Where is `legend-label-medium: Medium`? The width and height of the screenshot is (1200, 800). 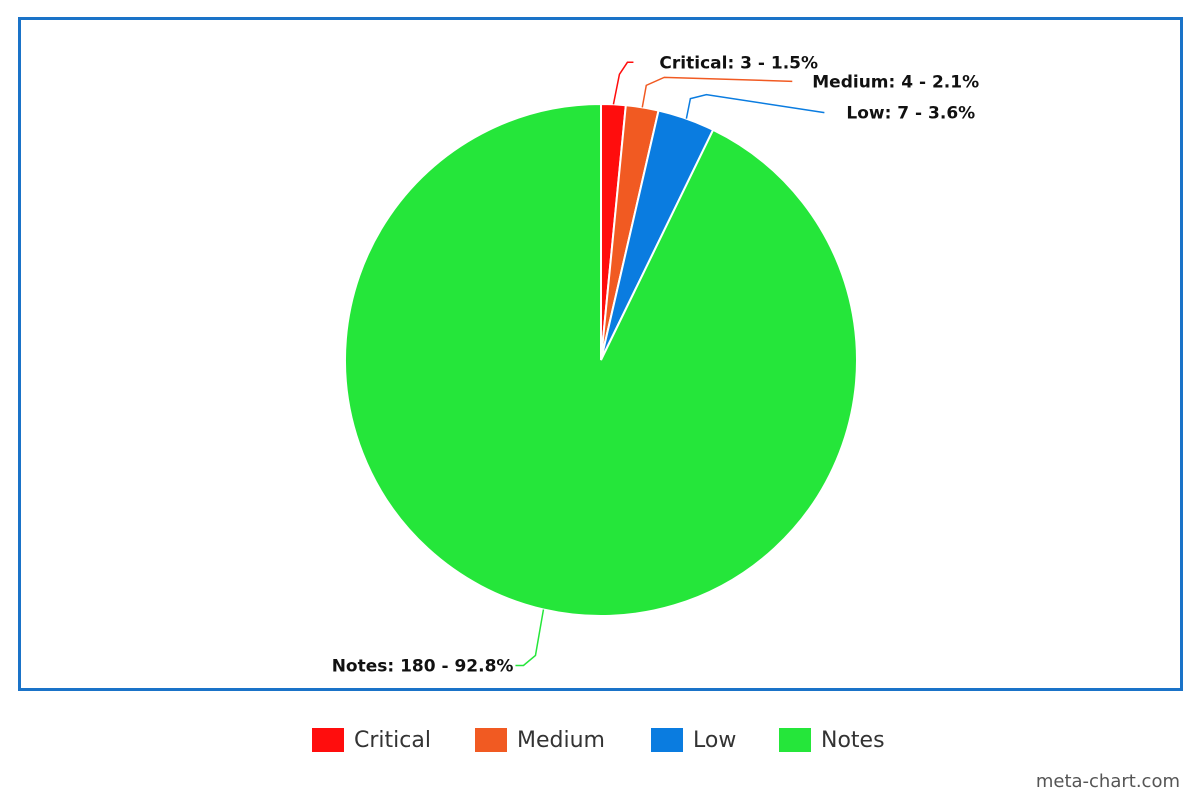 legend-label-medium: Medium is located at coordinates (561, 740).